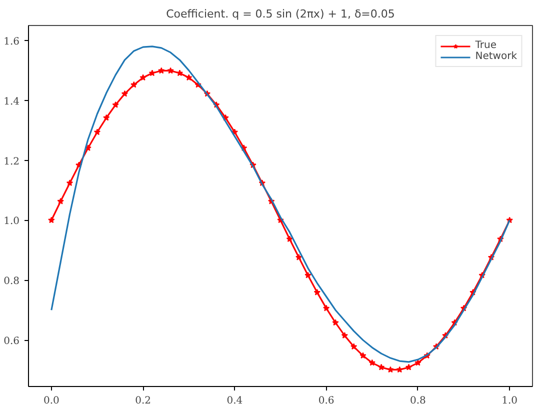  I want to click on y-tick-label: 1.4, so click(12, 102).